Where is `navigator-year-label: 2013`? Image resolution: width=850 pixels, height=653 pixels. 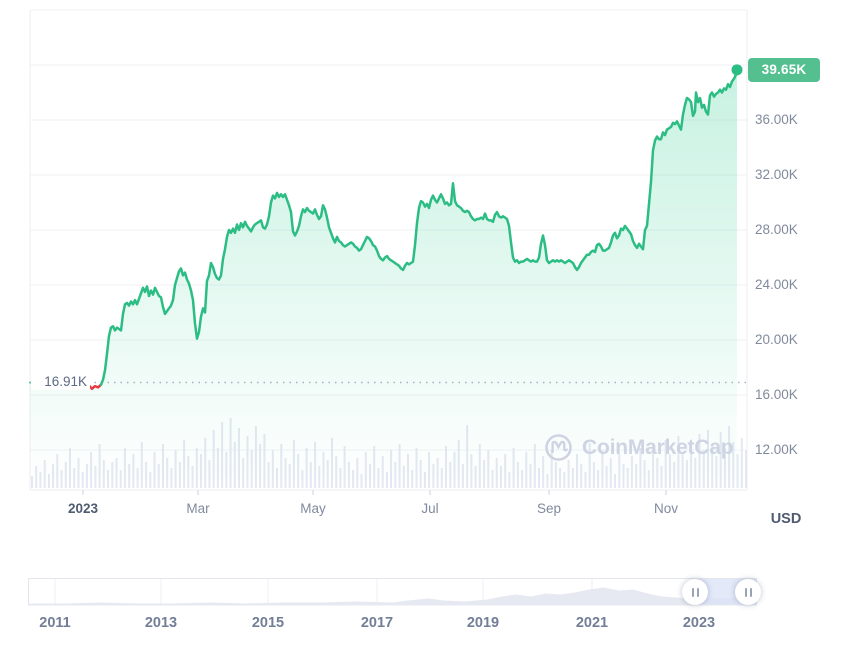 navigator-year-label: 2013 is located at coordinates (161, 623).